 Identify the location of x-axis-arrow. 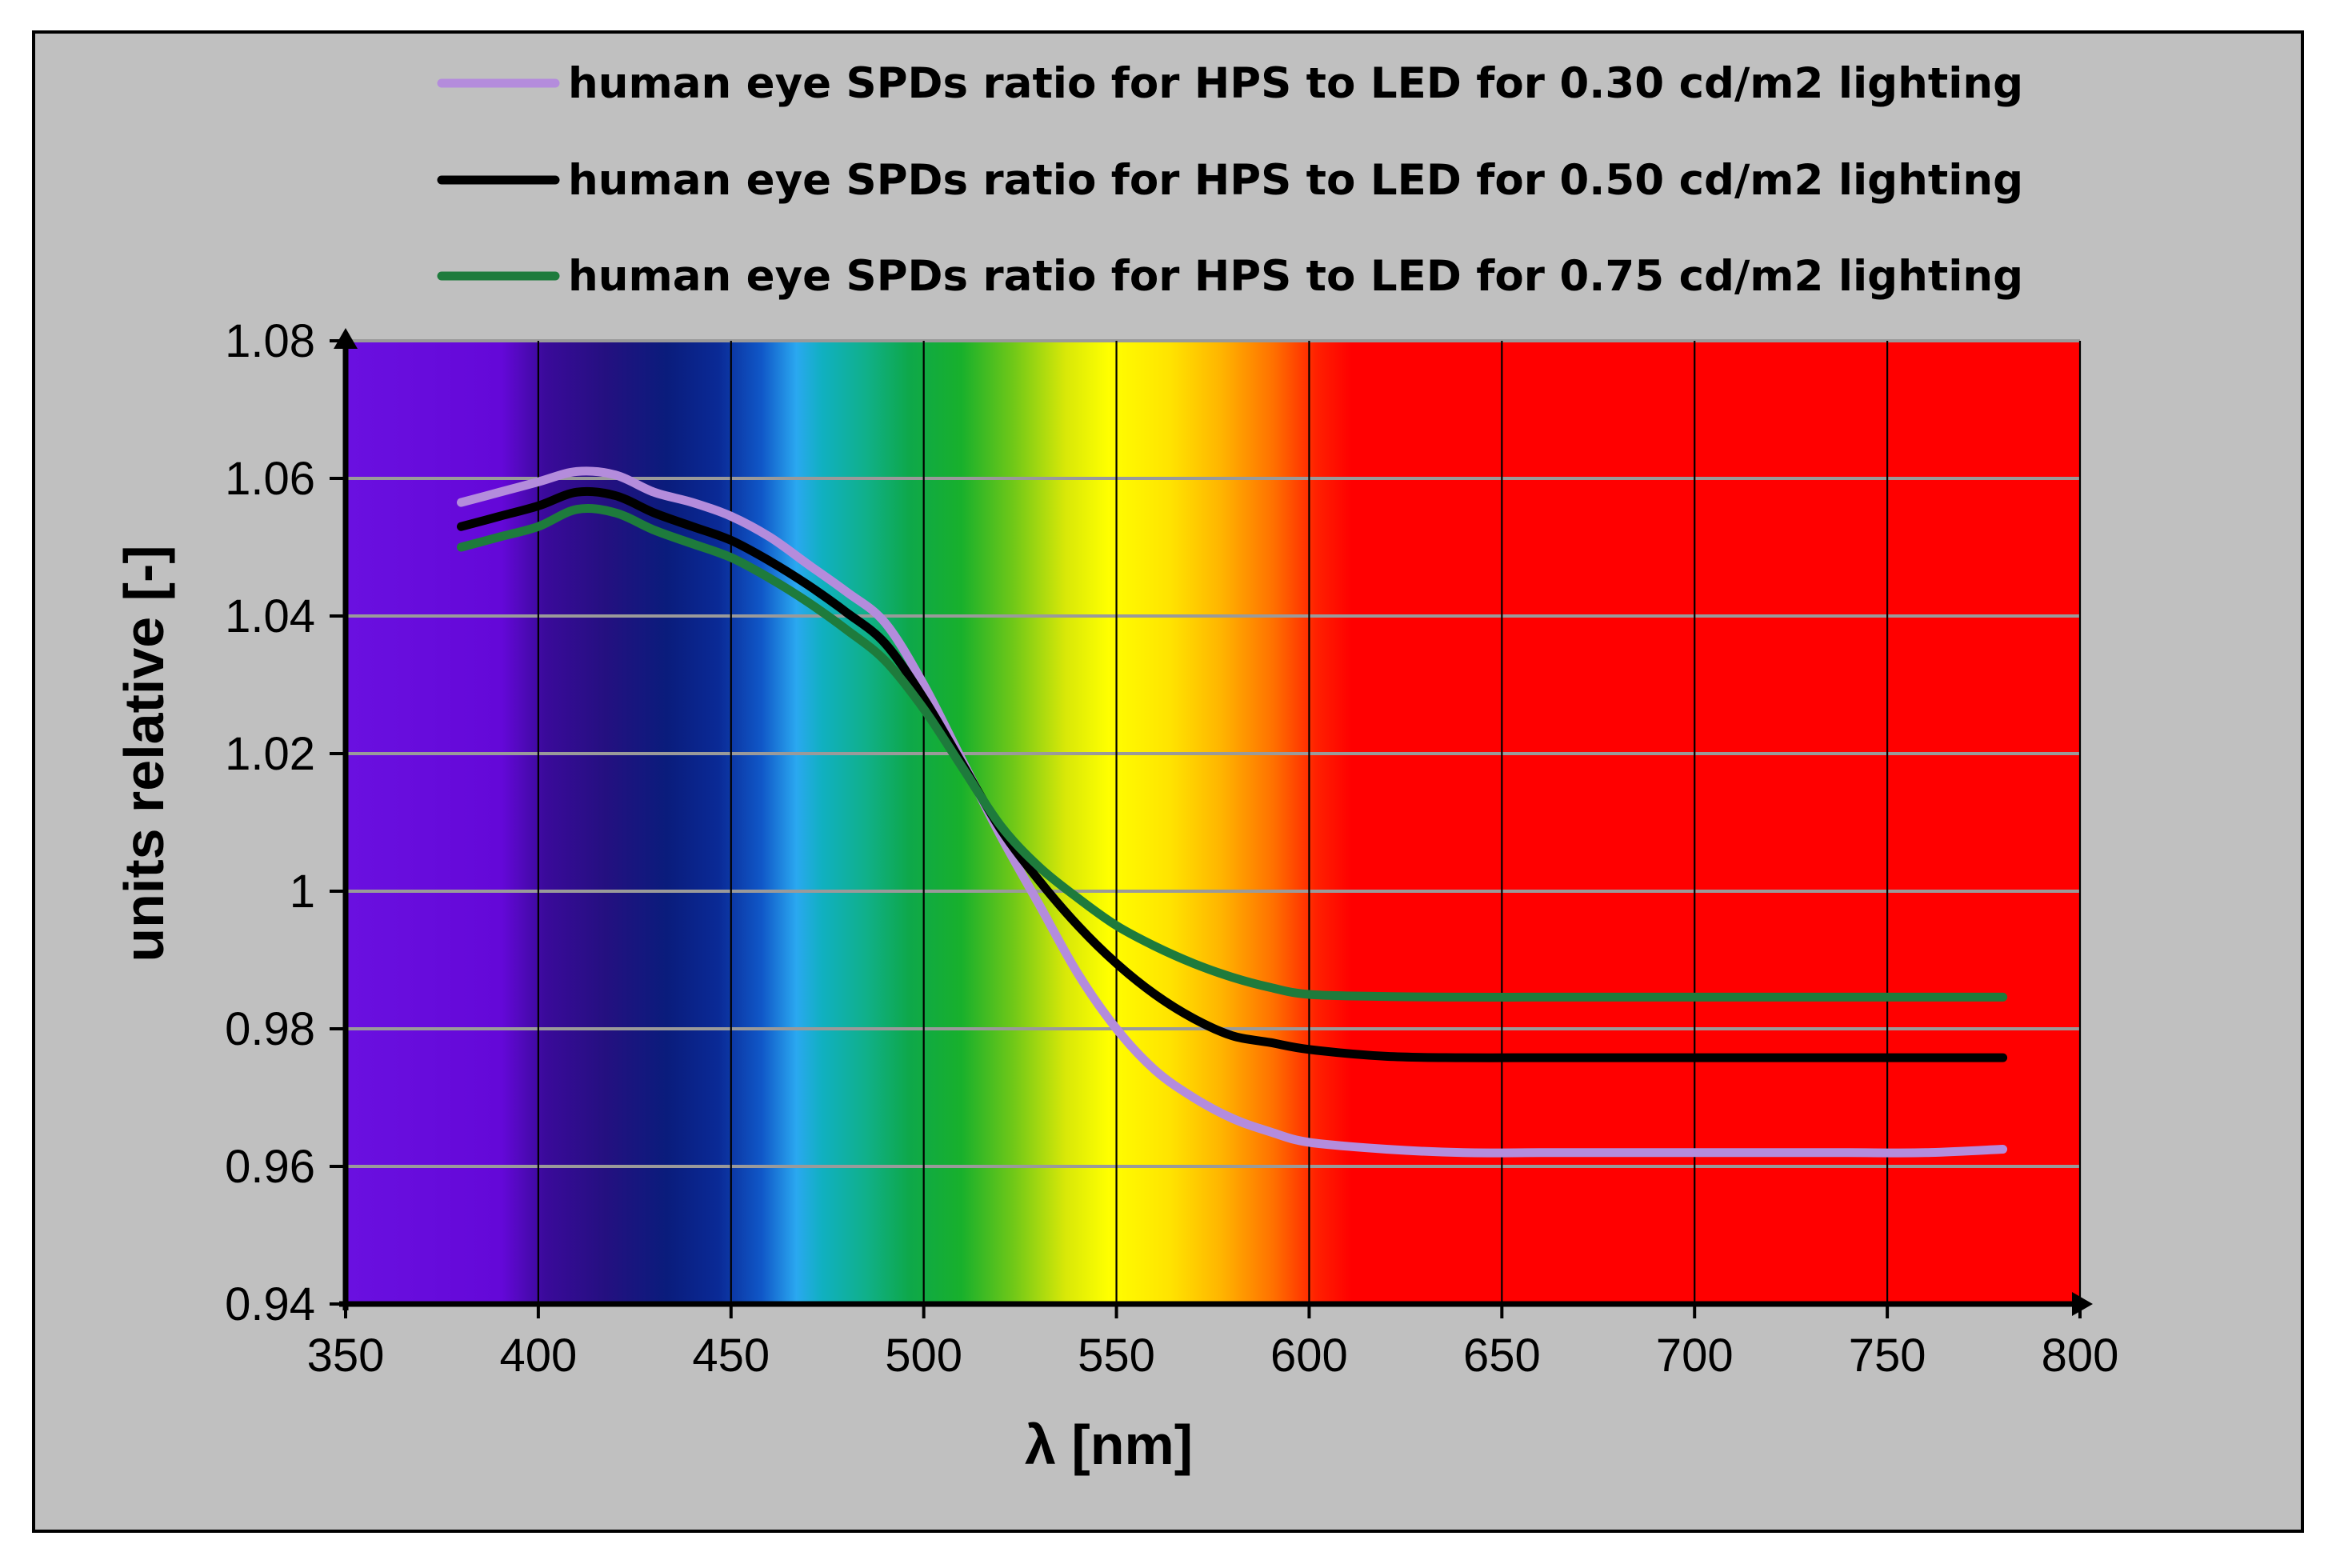
(2082, 1304).